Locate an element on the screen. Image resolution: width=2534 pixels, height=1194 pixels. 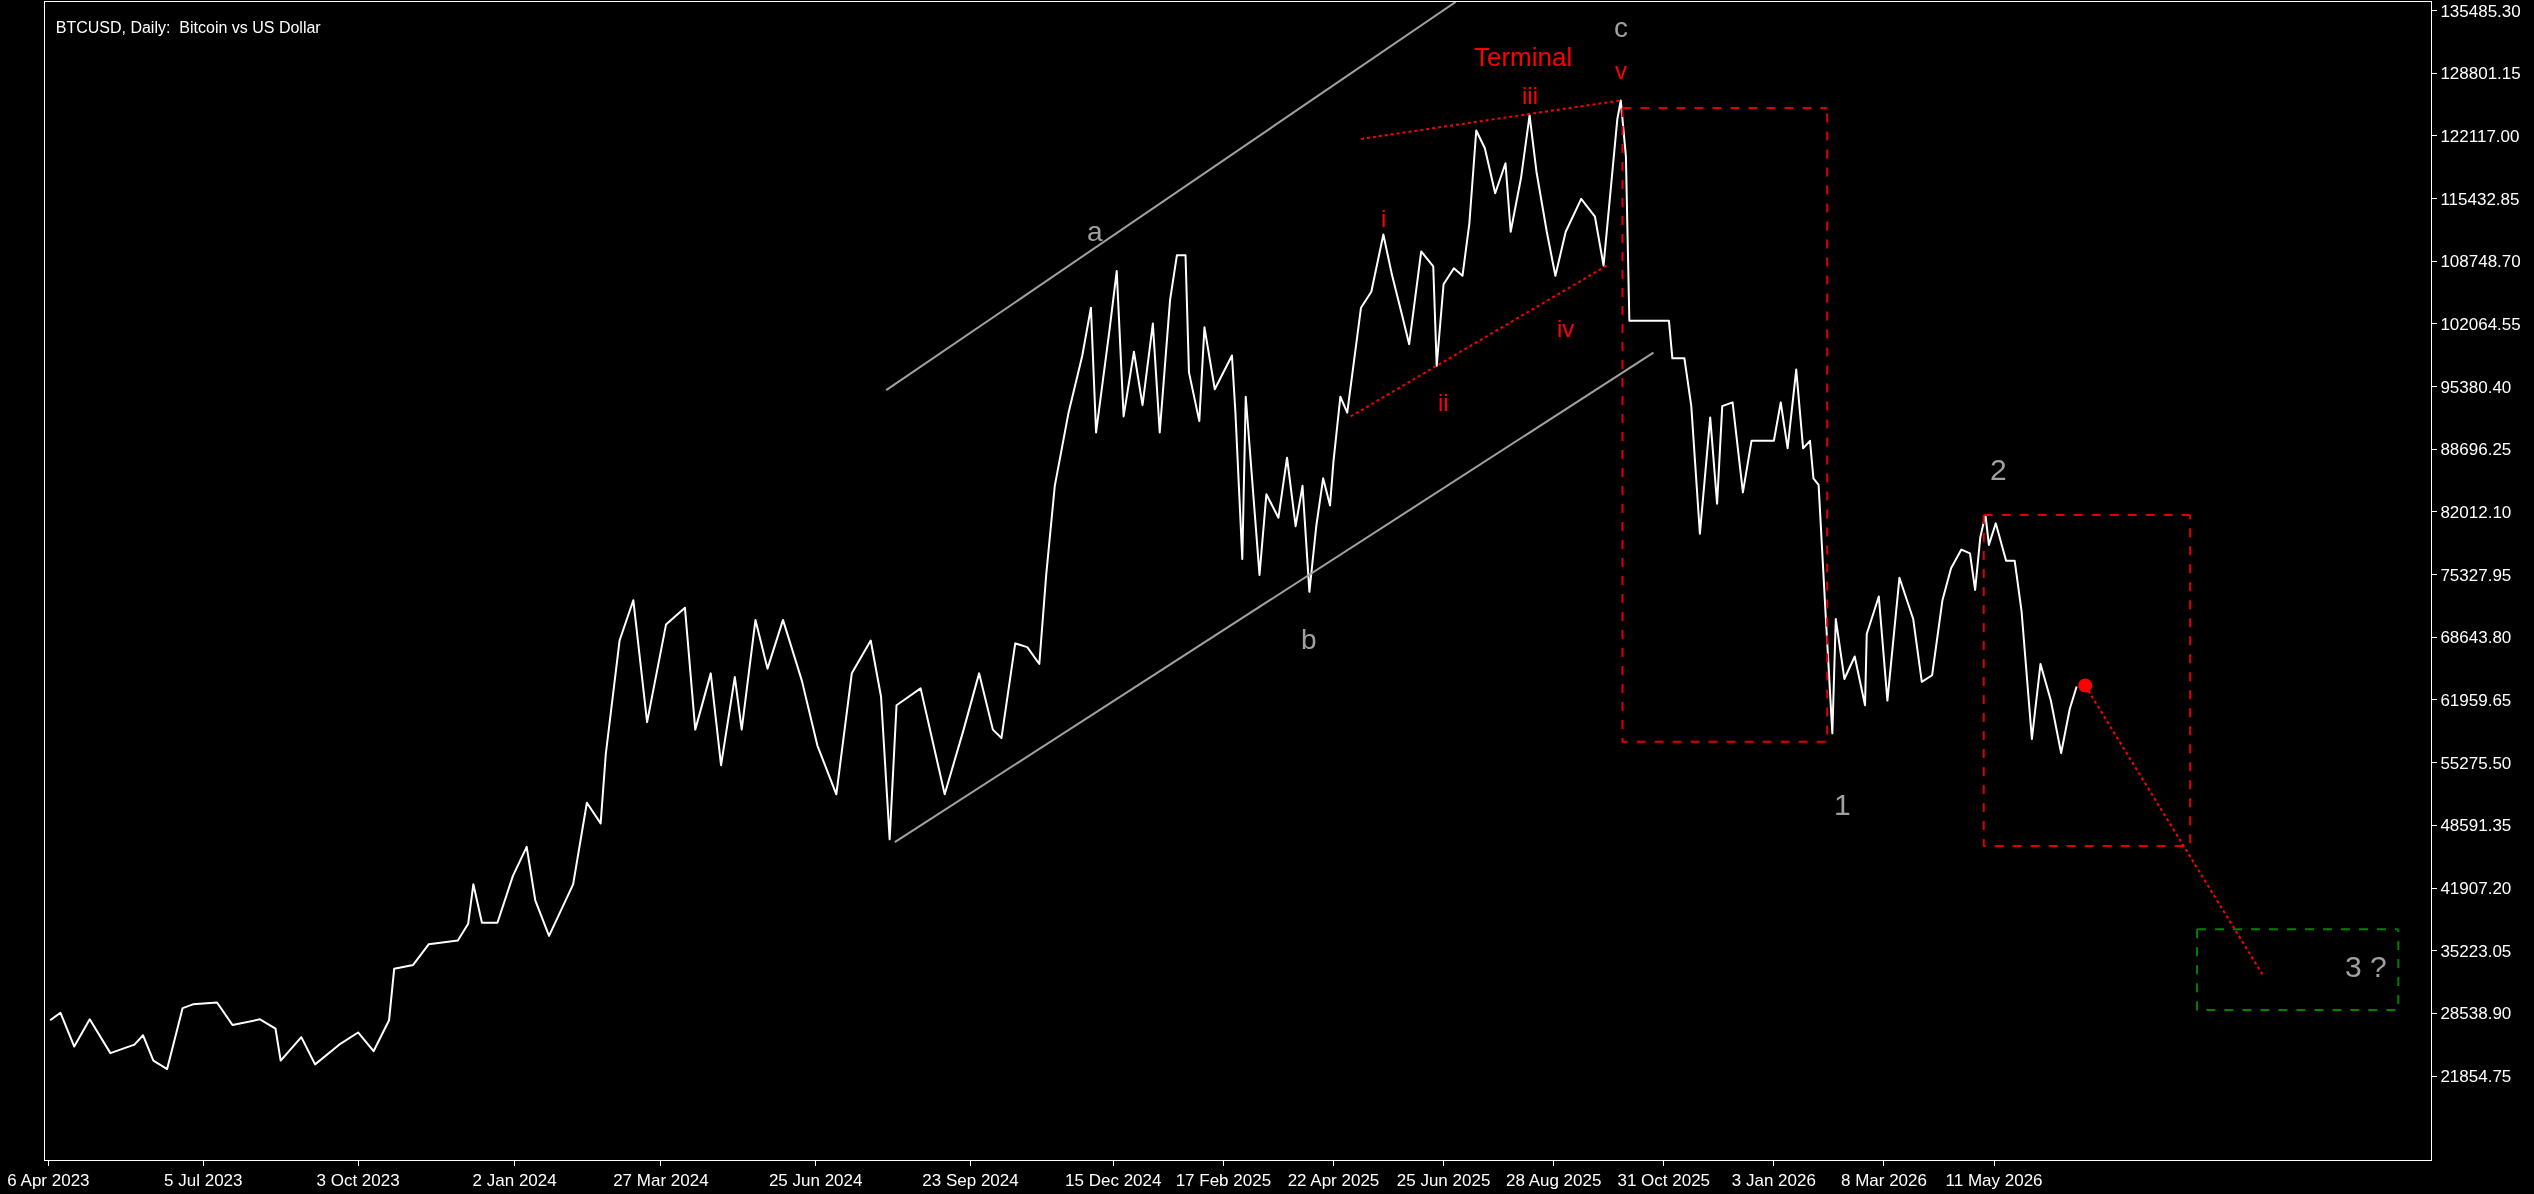
y-tick-label: 82012.10 is located at coordinates (2476, 512).